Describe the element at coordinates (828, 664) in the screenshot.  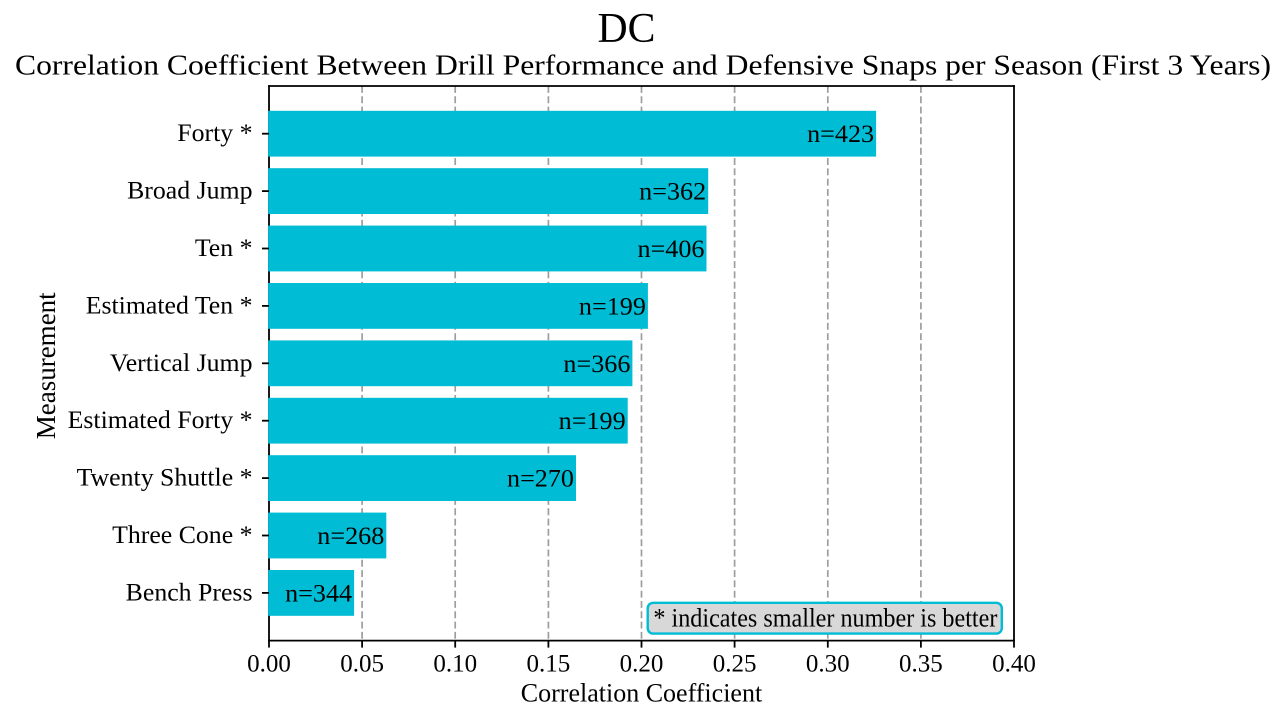
I see `svg-text: 0.30` at that location.